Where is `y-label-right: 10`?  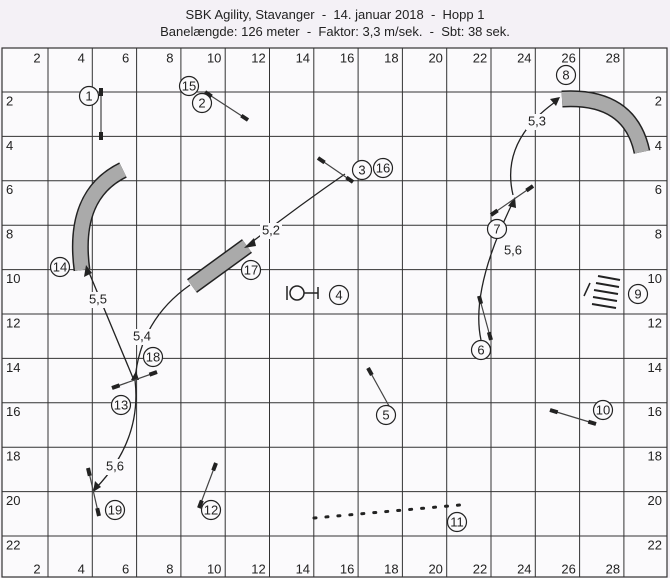 y-label-right: 10 is located at coordinates (655, 278).